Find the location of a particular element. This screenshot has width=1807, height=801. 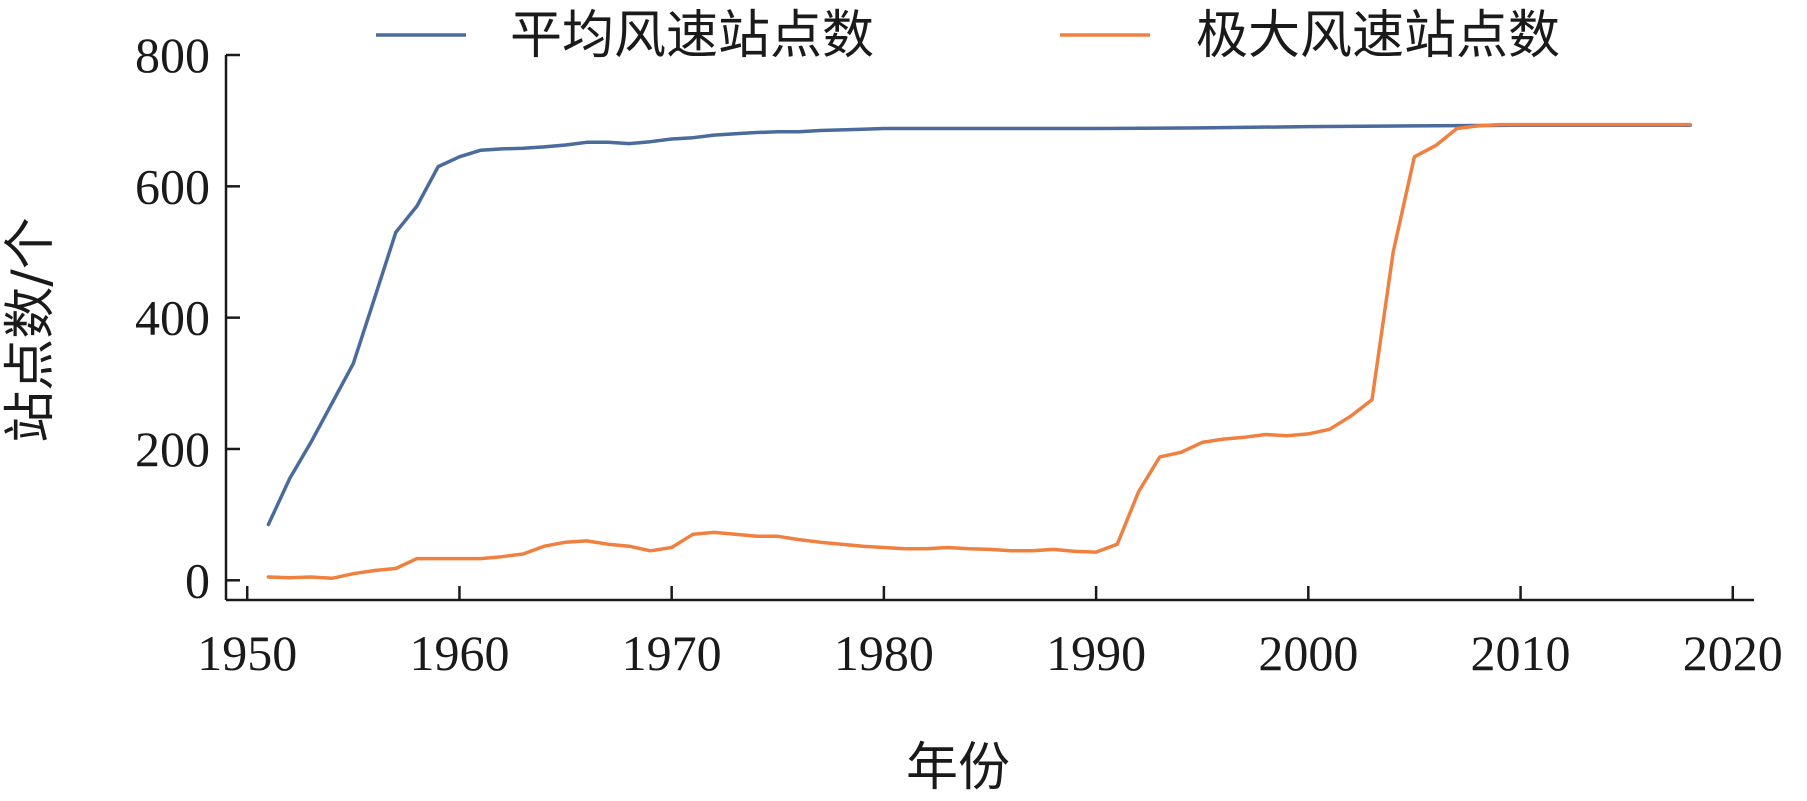

y-tick-label: 400 is located at coordinates (172, 318).